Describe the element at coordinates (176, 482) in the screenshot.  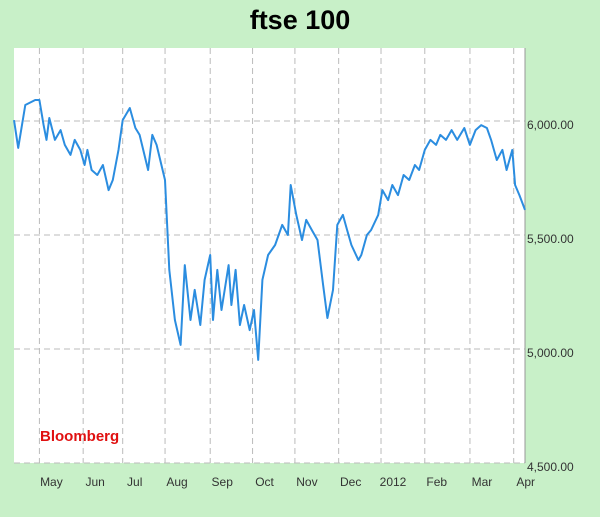
I see `x-tick-label: Aug` at that location.